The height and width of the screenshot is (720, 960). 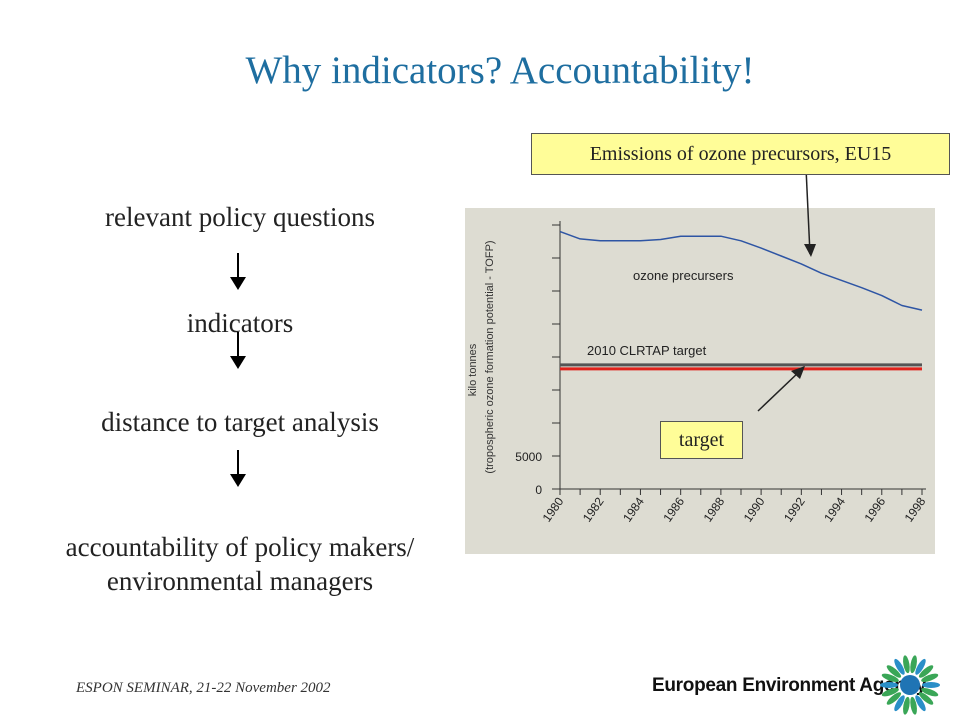 What do you see at coordinates (473, 369) in the screenshot?
I see `chart-ylabel-line1: kilo tonnes` at bounding box center [473, 369].